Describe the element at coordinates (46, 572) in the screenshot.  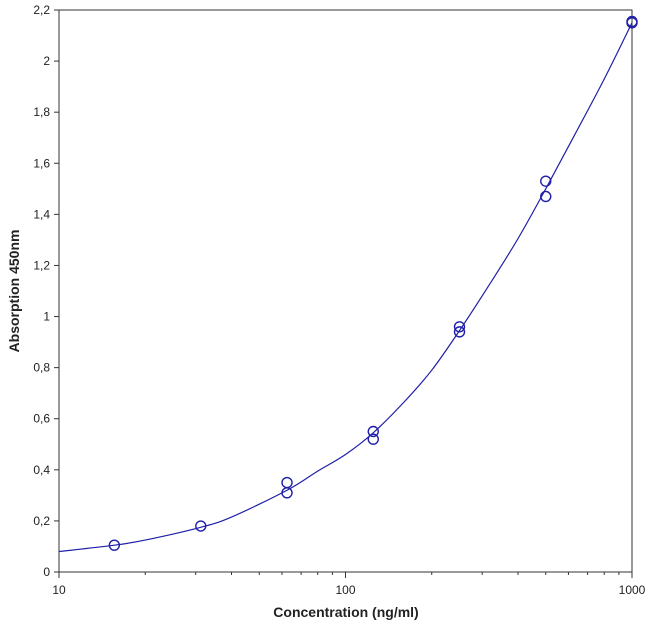
I see `y-tick-label: 0` at that location.